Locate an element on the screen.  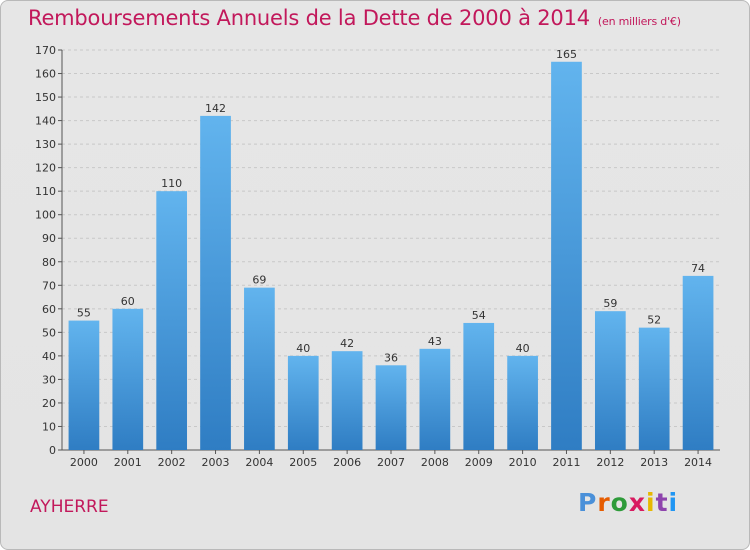
x-tick-label: 2014 is located at coordinates (698, 462).